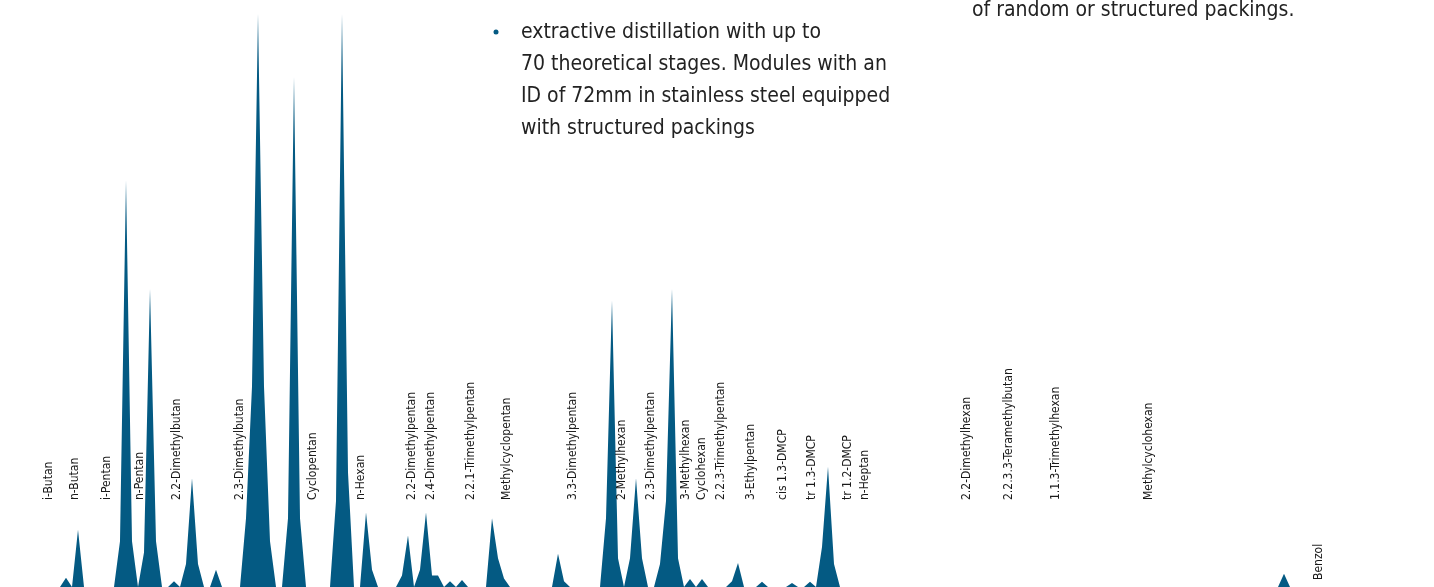  I want to click on annotation: 2.3-Dimethylbutan, so click(238, 449).